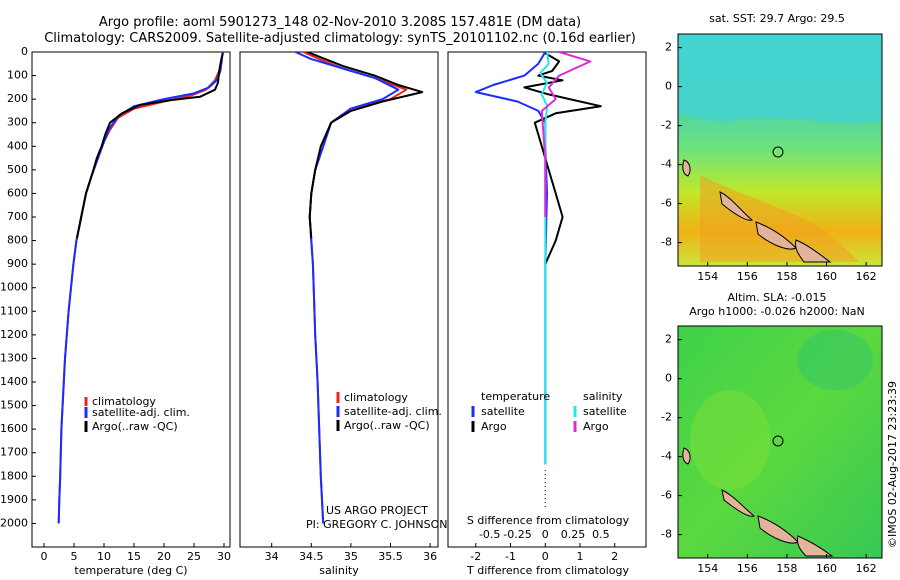  I want to click on depth-tick-label: 500, so click(17, 169).